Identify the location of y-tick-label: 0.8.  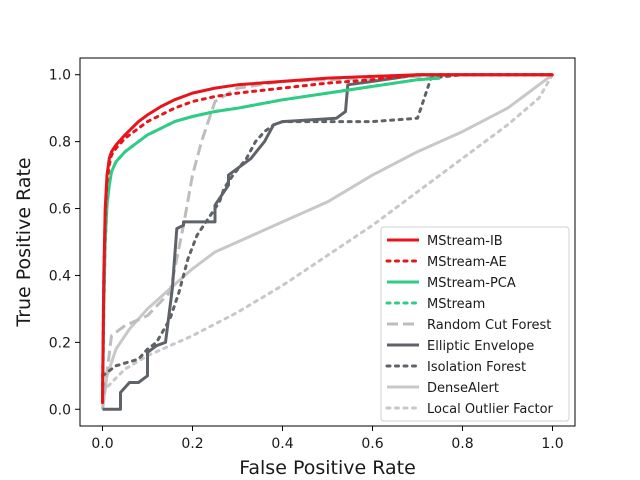
(60, 143).